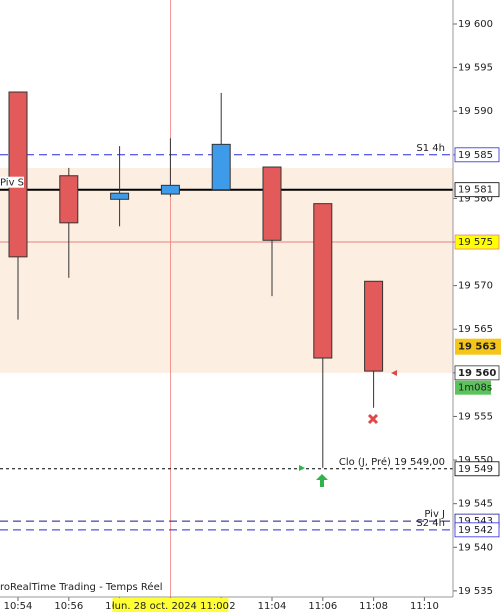 This screenshot has width=503, height=612. I want to click on last-price-box, so click(478, 346).